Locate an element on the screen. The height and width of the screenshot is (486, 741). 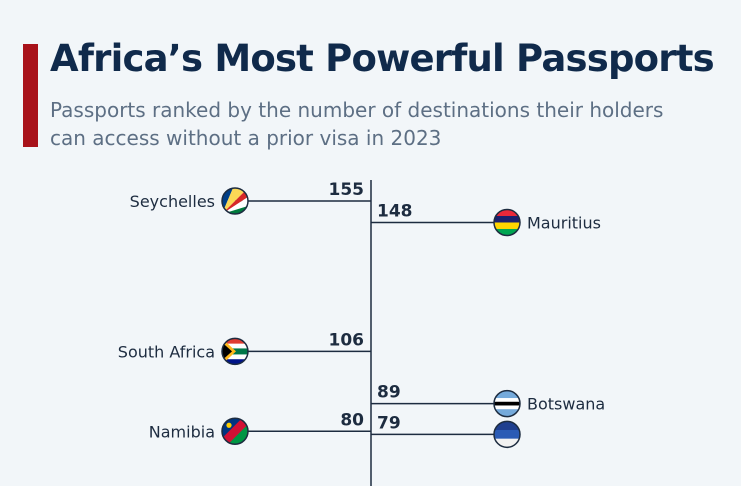
flag-sun is located at coordinates (229, 425).